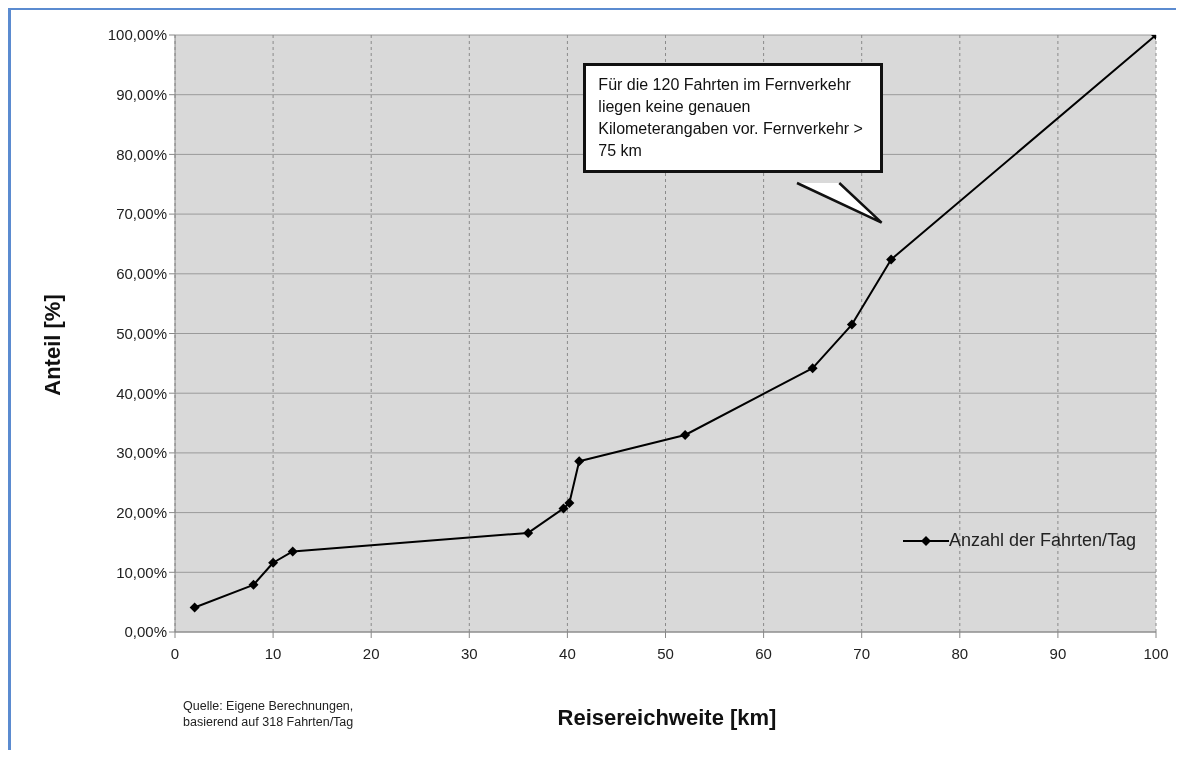 This screenshot has width=1184, height=758. Describe the element at coordinates (960, 653) in the screenshot. I see `x-tick-label: 80` at that location.